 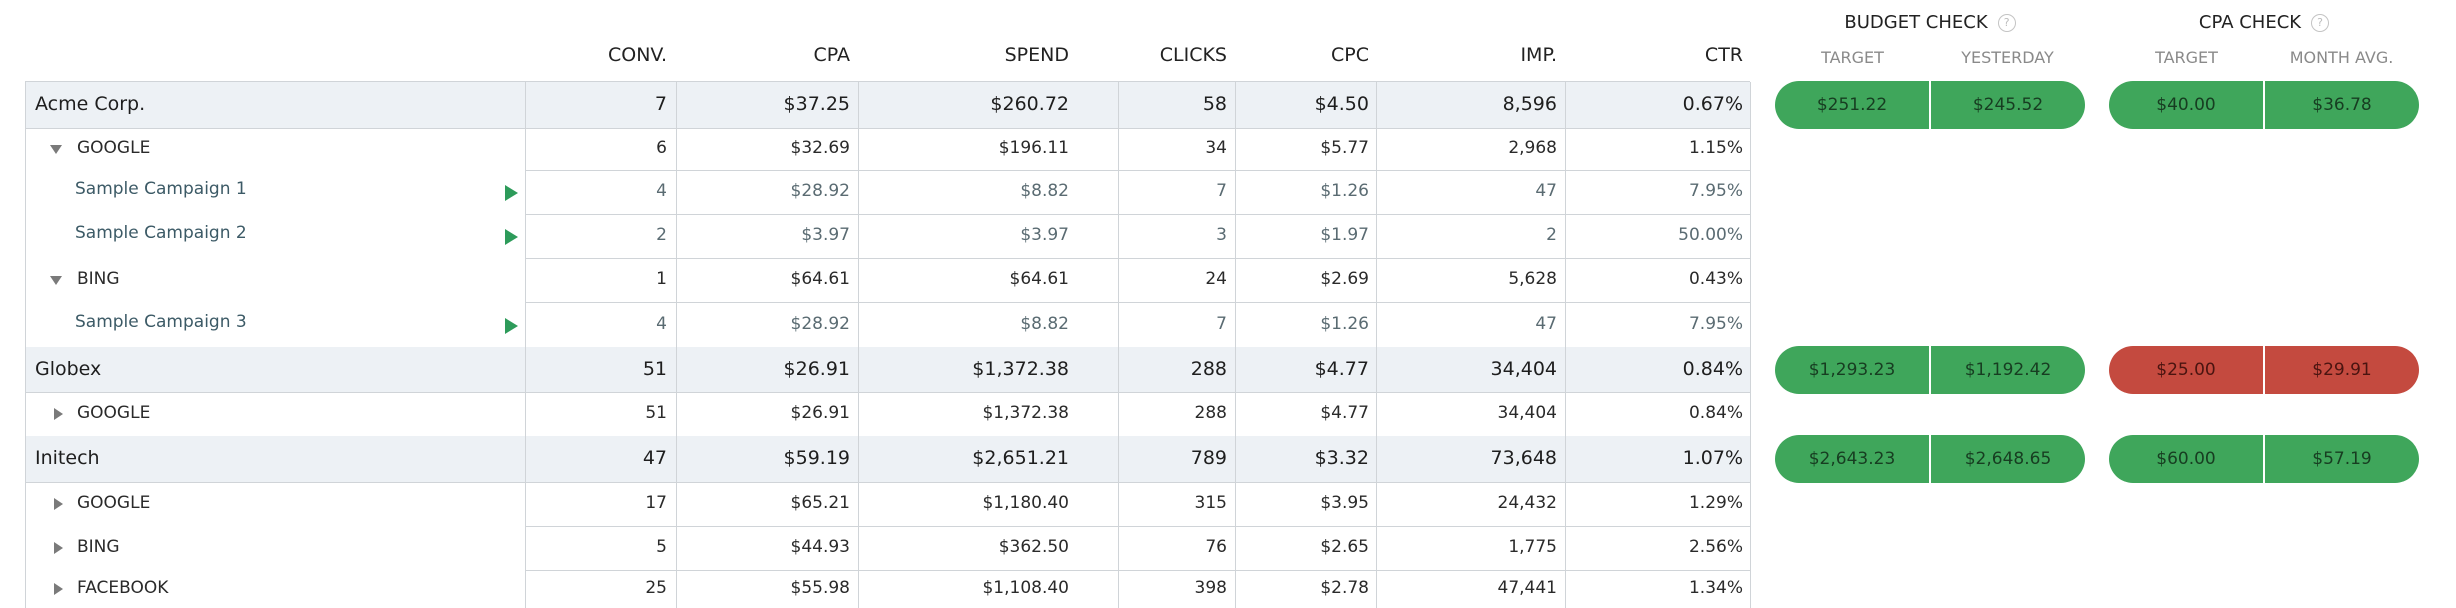 What do you see at coordinates (661, 235) in the screenshot?
I see `cell-conv: 2` at bounding box center [661, 235].